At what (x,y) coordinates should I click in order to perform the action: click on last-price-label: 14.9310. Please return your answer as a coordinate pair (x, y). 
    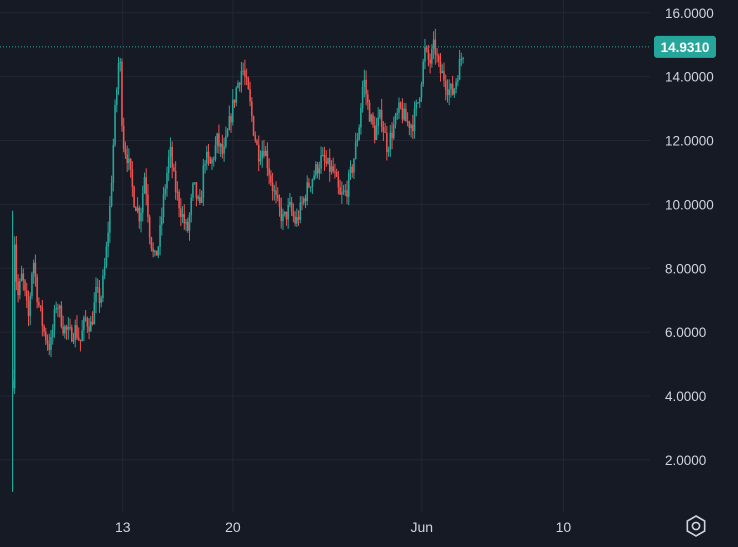
    Looking at the image, I should click on (685, 46).